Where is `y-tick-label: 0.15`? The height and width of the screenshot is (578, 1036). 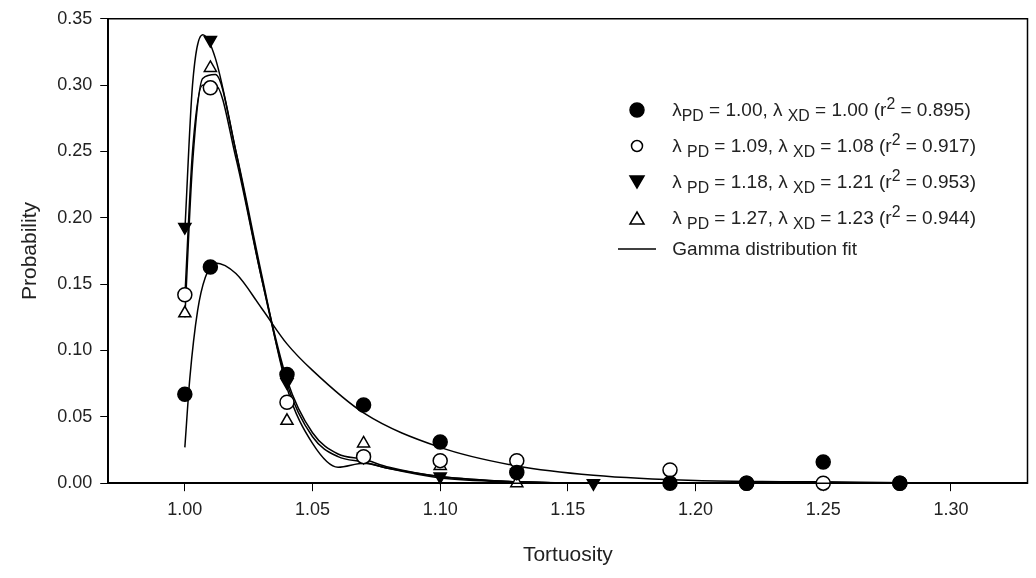
y-tick-label: 0.15 is located at coordinates (75, 283).